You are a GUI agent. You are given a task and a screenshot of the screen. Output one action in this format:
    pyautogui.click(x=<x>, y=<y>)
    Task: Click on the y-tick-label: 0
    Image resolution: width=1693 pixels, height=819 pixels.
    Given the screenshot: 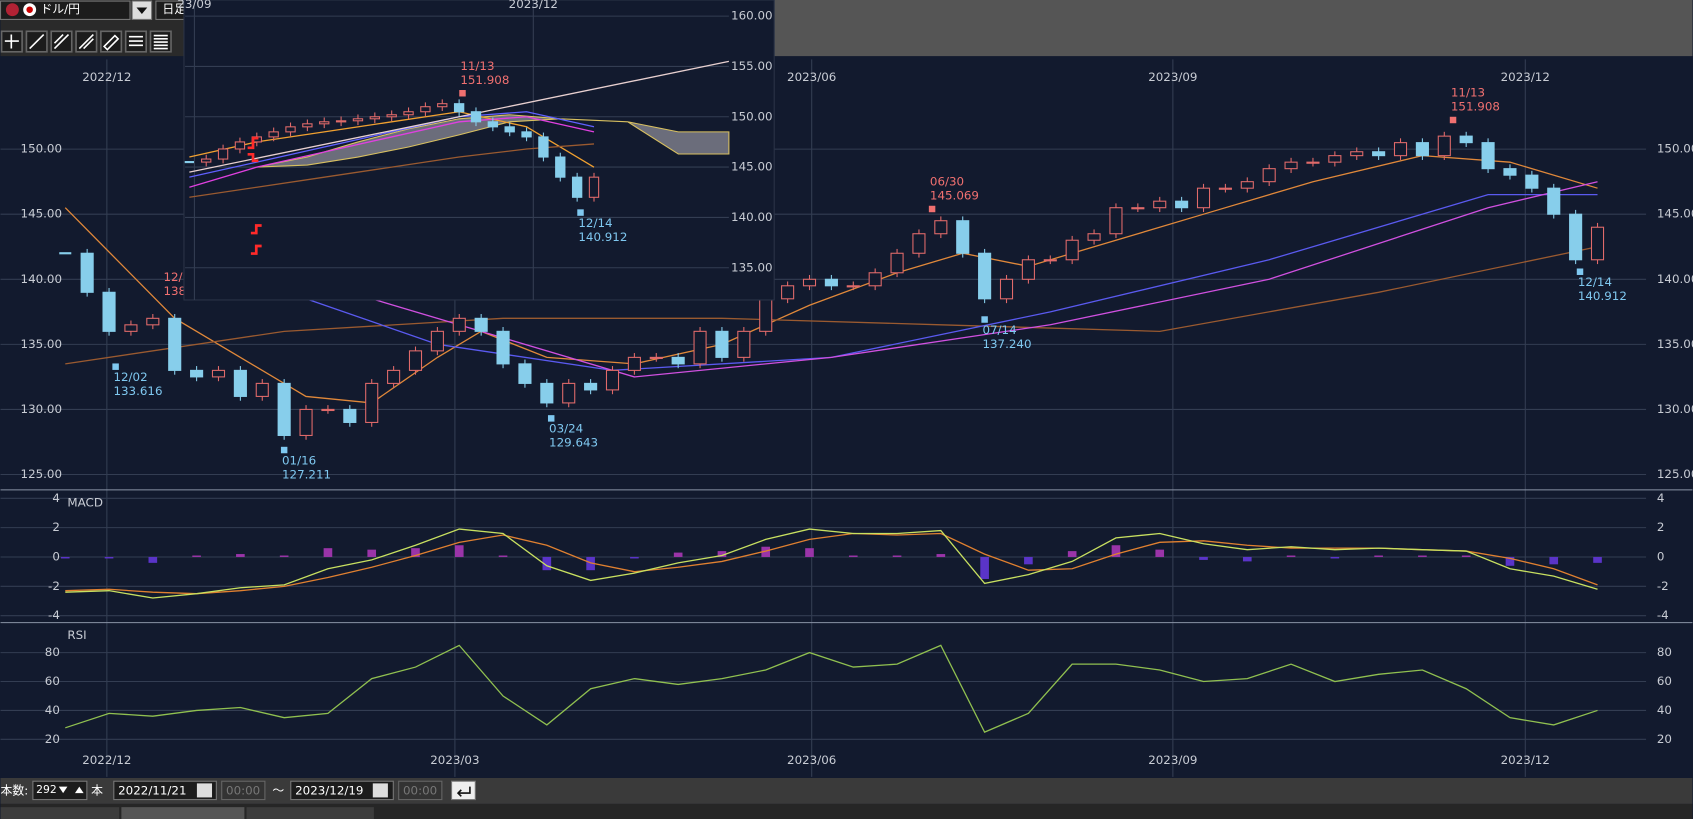 What is the action you would take?
    pyautogui.click(x=1661, y=556)
    